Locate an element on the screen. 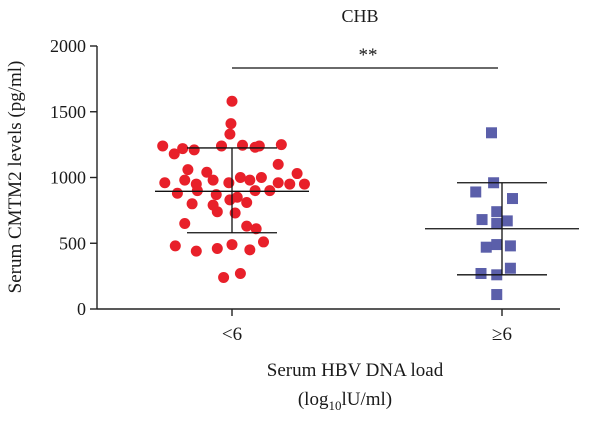 The image size is (600, 421). x-axis: <6 ≥6 is located at coordinates (328, 326).